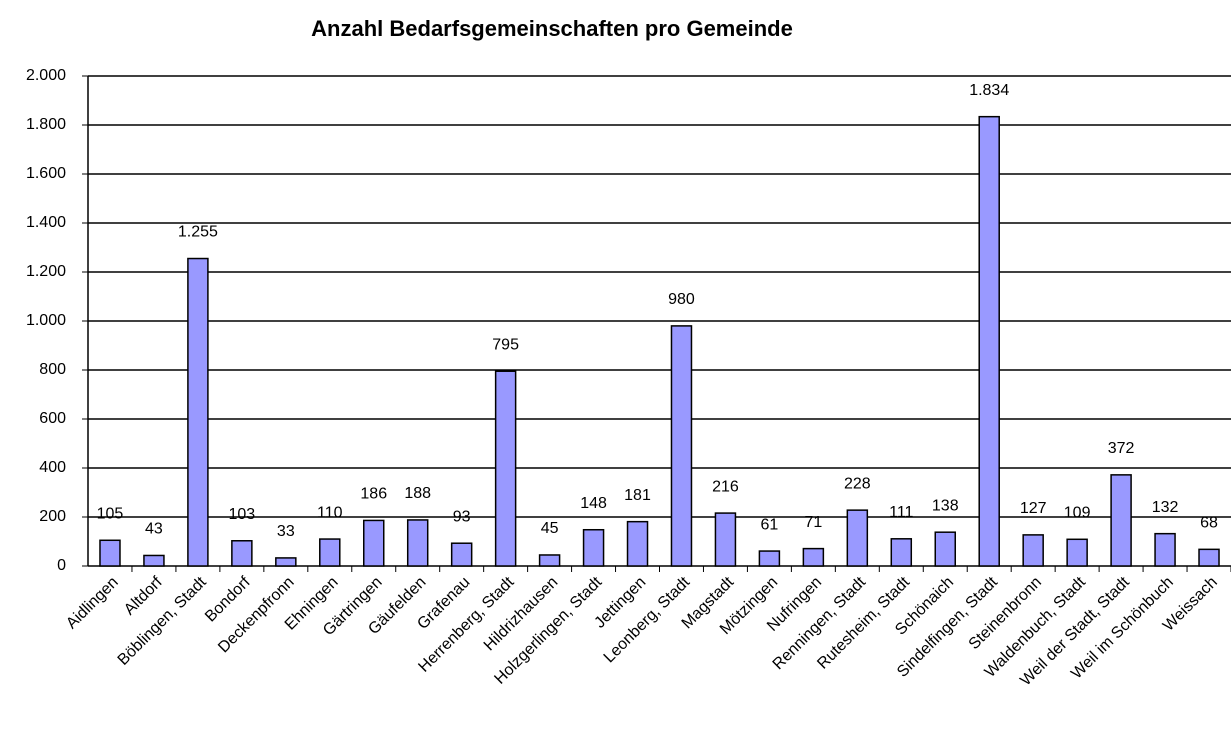  What do you see at coordinates (505, 344) in the screenshot?
I see `data-label: 795` at bounding box center [505, 344].